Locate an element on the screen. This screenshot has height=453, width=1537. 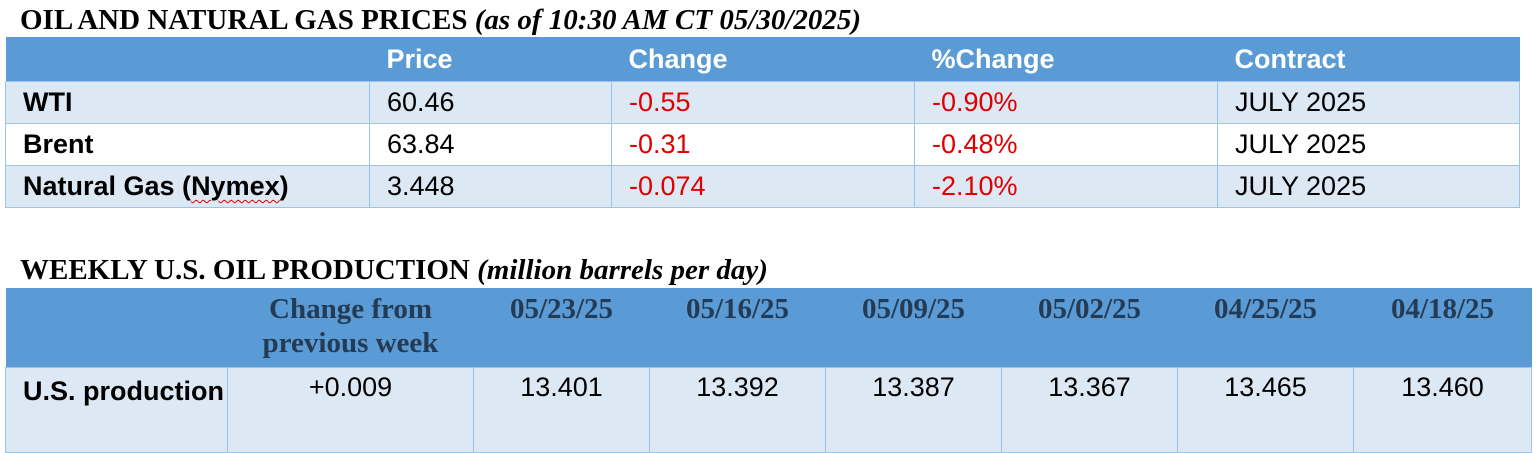
header-contract: Contract is located at coordinates (1368, 59).